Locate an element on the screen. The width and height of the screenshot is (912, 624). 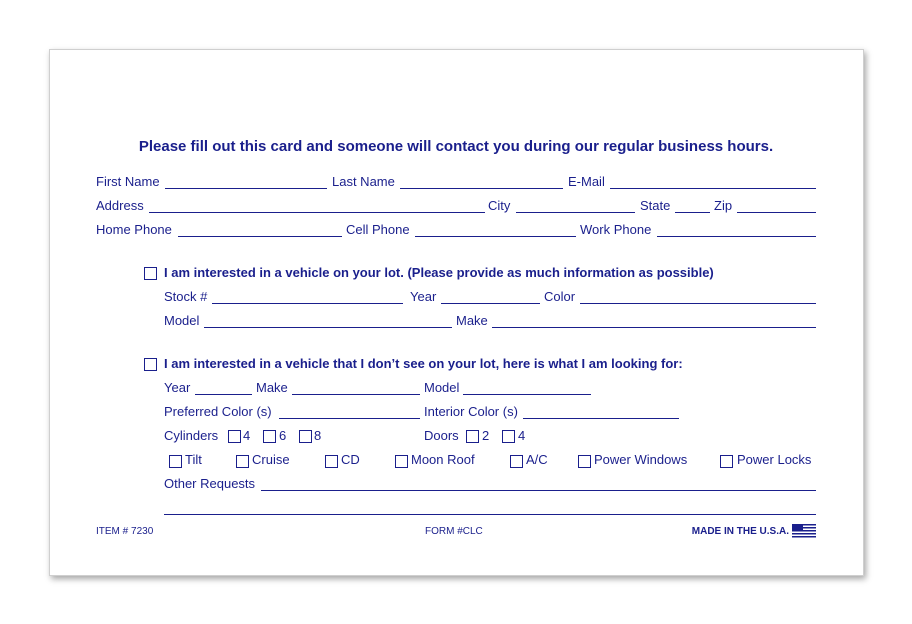
other-requests-field is located at coordinates (538, 490).